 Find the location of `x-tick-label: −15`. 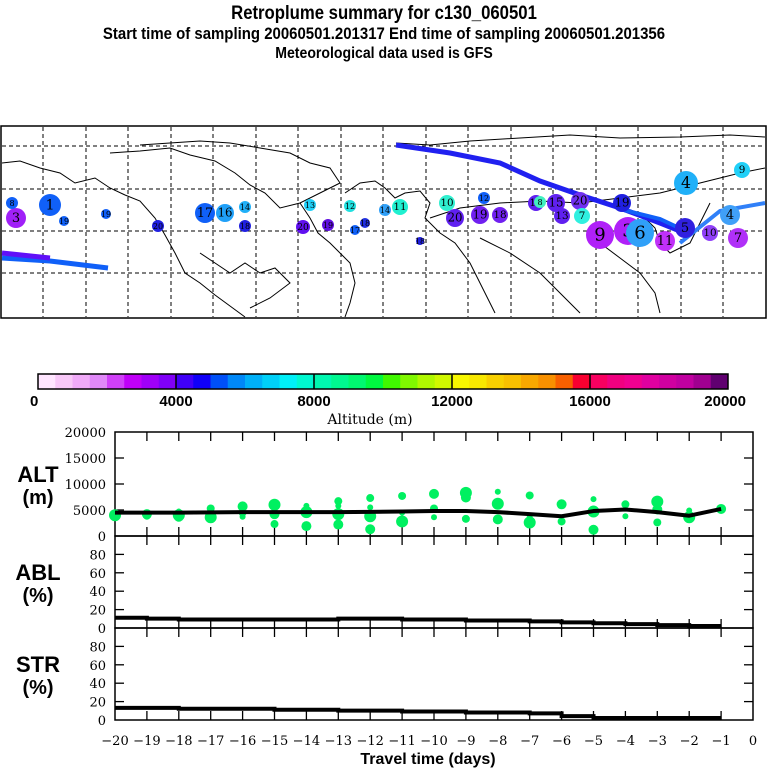

x-tick-label: −15 is located at coordinates (274, 741).